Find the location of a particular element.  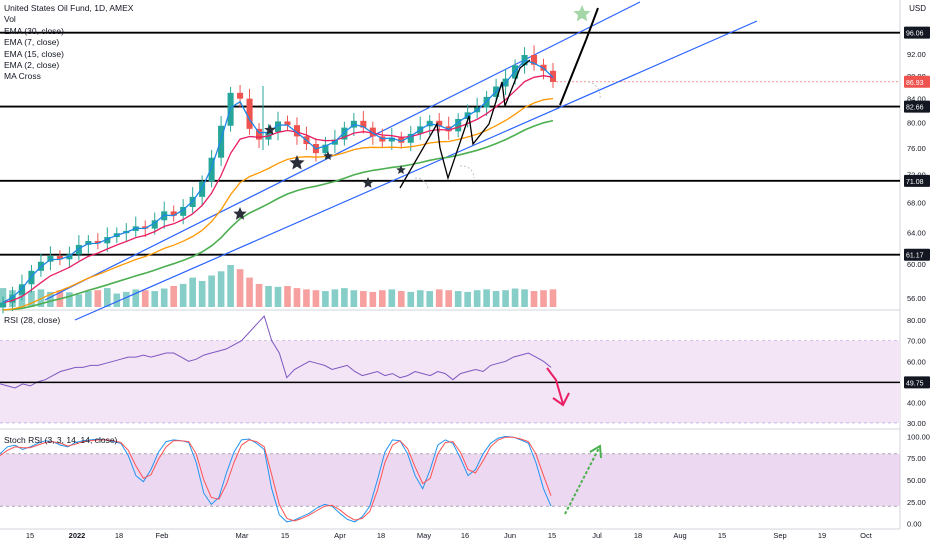

price-tick-label: 80.00 is located at coordinates (916, 123).